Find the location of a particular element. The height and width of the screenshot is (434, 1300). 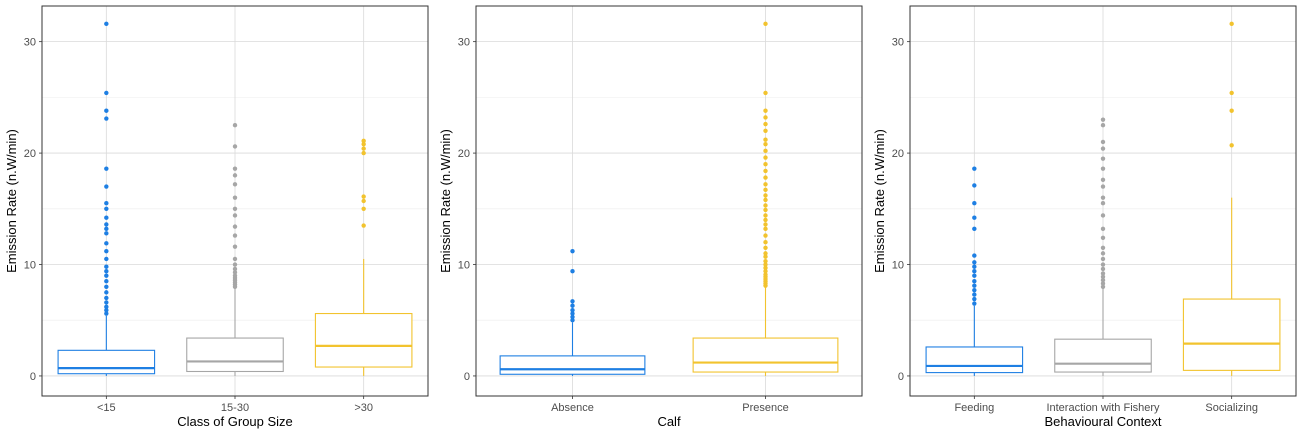

x-tick-label: Absence is located at coordinates (572, 408).